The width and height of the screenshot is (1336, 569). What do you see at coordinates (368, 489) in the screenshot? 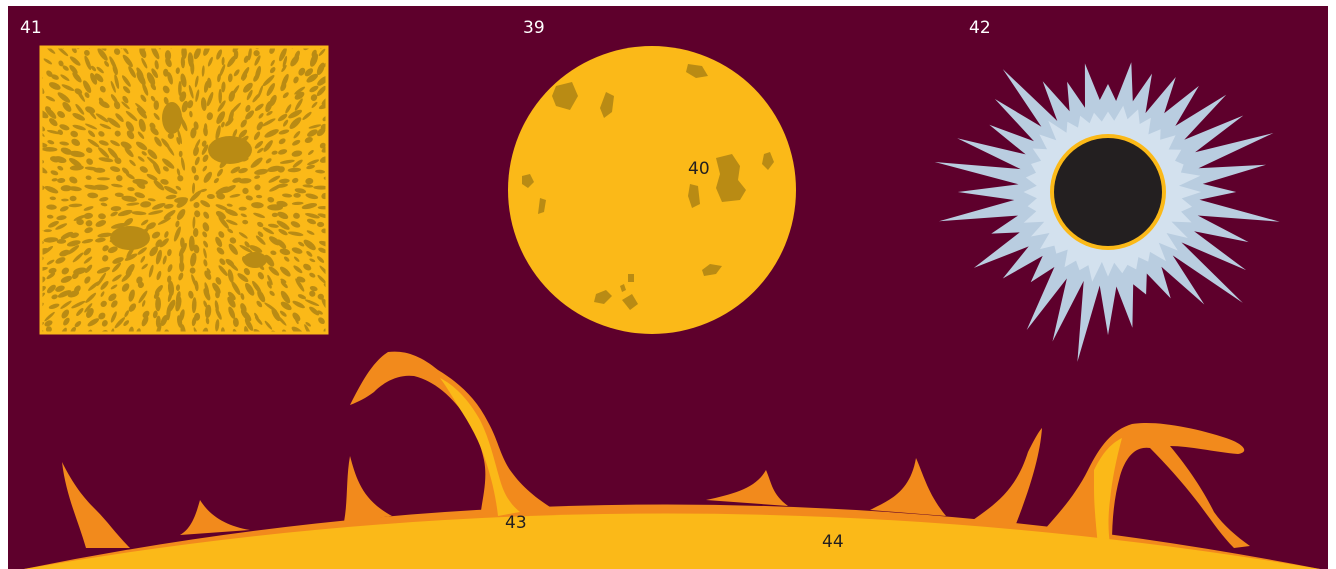
I see `spicule` at bounding box center [368, 489].